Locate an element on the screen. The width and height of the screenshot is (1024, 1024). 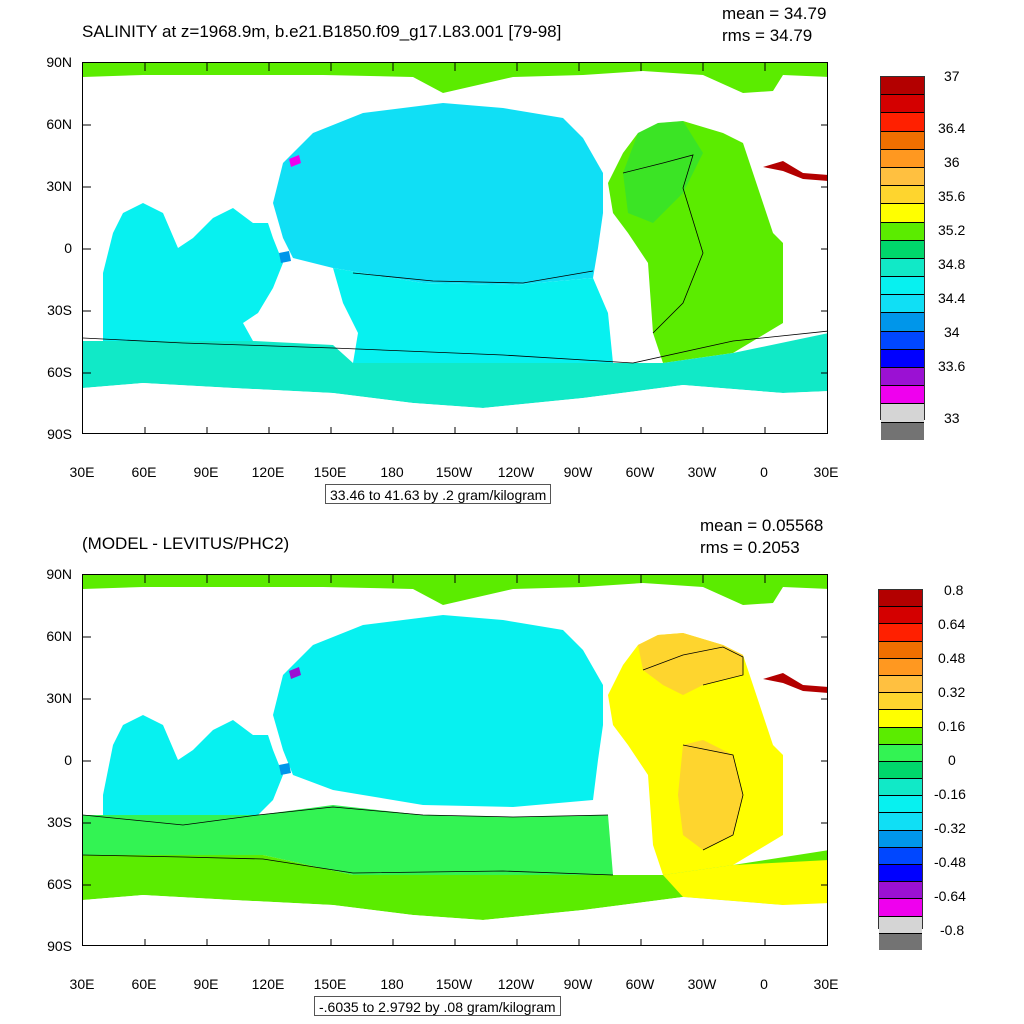
colorbar-label: 34.8 is located at coordinates (952, 264).